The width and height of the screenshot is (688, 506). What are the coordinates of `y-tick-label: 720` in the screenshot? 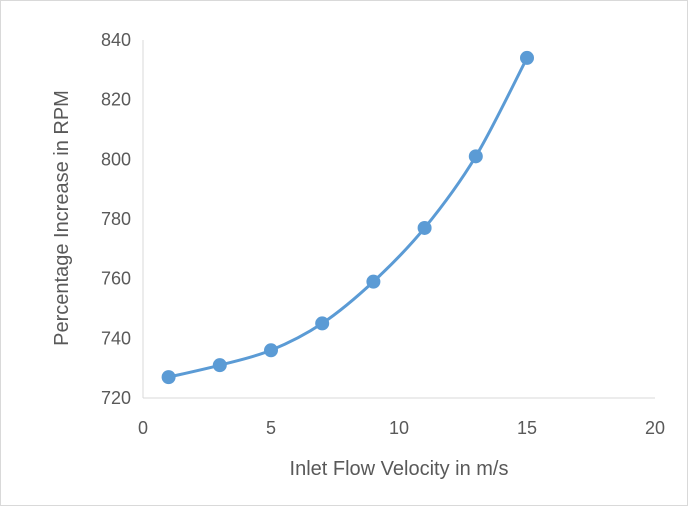 It's located at (116, 398).